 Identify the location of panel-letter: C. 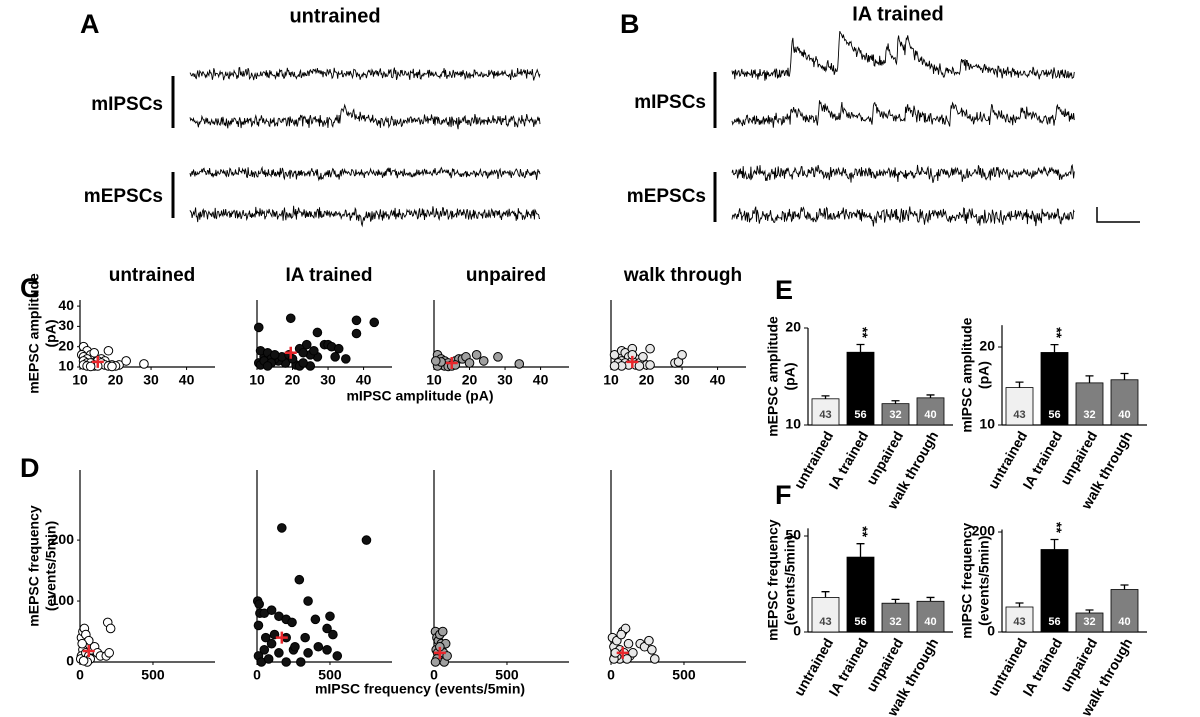
(30, 288).